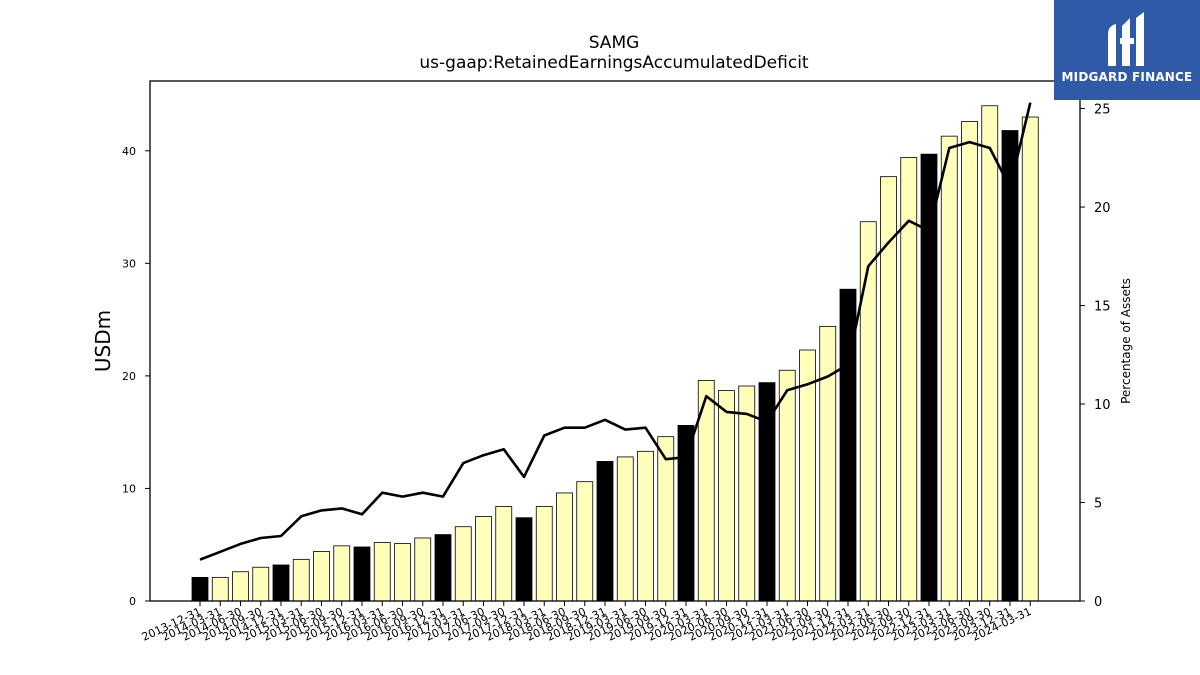 Image resolution: width=1200 pixels, height=675 pixels. I want to click on y-axis-right-label: Percentage of Assets, so click(1126, 341).